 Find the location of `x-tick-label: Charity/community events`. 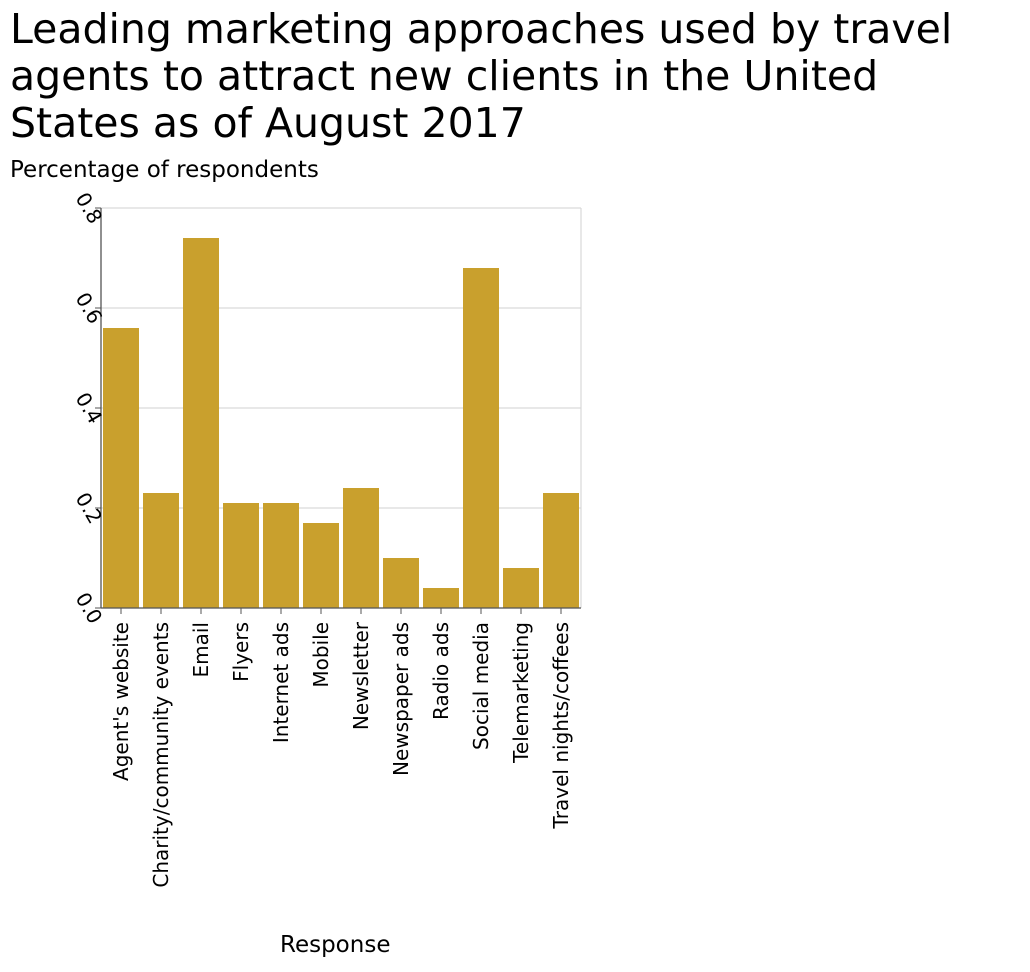

x-tick-label: Charity/community events is located at coordinates (161, 755).